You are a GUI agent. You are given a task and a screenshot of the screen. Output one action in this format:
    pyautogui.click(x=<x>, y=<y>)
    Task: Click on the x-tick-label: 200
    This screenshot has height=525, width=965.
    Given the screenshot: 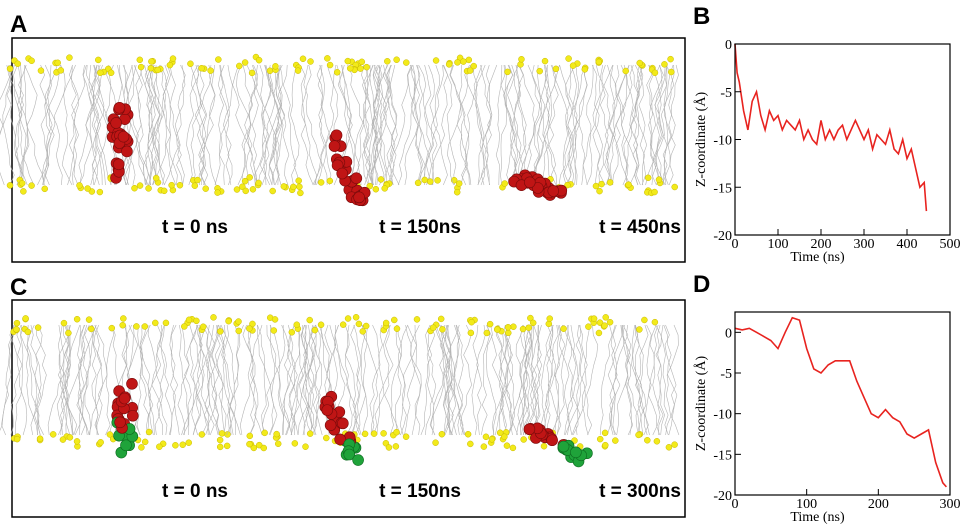 What is the action you would take?
    pyautogui.click(x=878, y=504)
    